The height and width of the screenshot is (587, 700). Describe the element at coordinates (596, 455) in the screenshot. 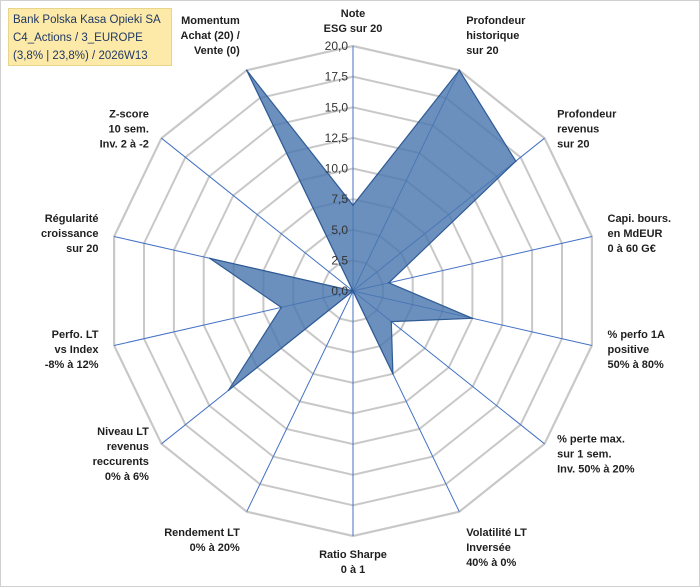

I see `radar-axis-label: % perte max. sur 1 sem. Inv. 50% à 20%` at that location.